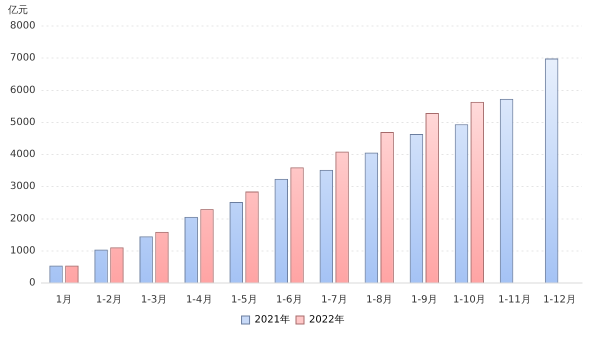 Image resolution: width=600 pixels, height=337 pixels. I want to click on legend-label: 2021年, so click(272, 320).